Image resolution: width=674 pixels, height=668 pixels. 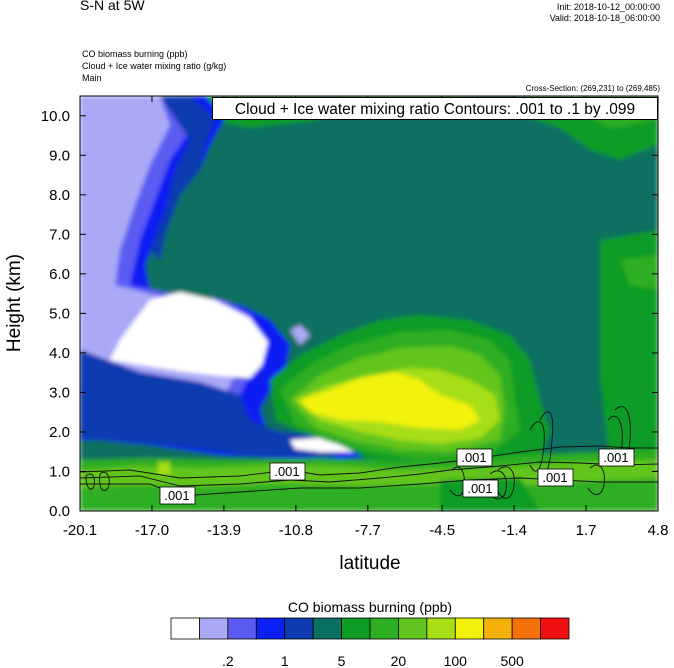 What do you see at coordinates (80, 530) in the screenshot?
I see `x-tick-label: -20.1` at bounding box center [80, 530].